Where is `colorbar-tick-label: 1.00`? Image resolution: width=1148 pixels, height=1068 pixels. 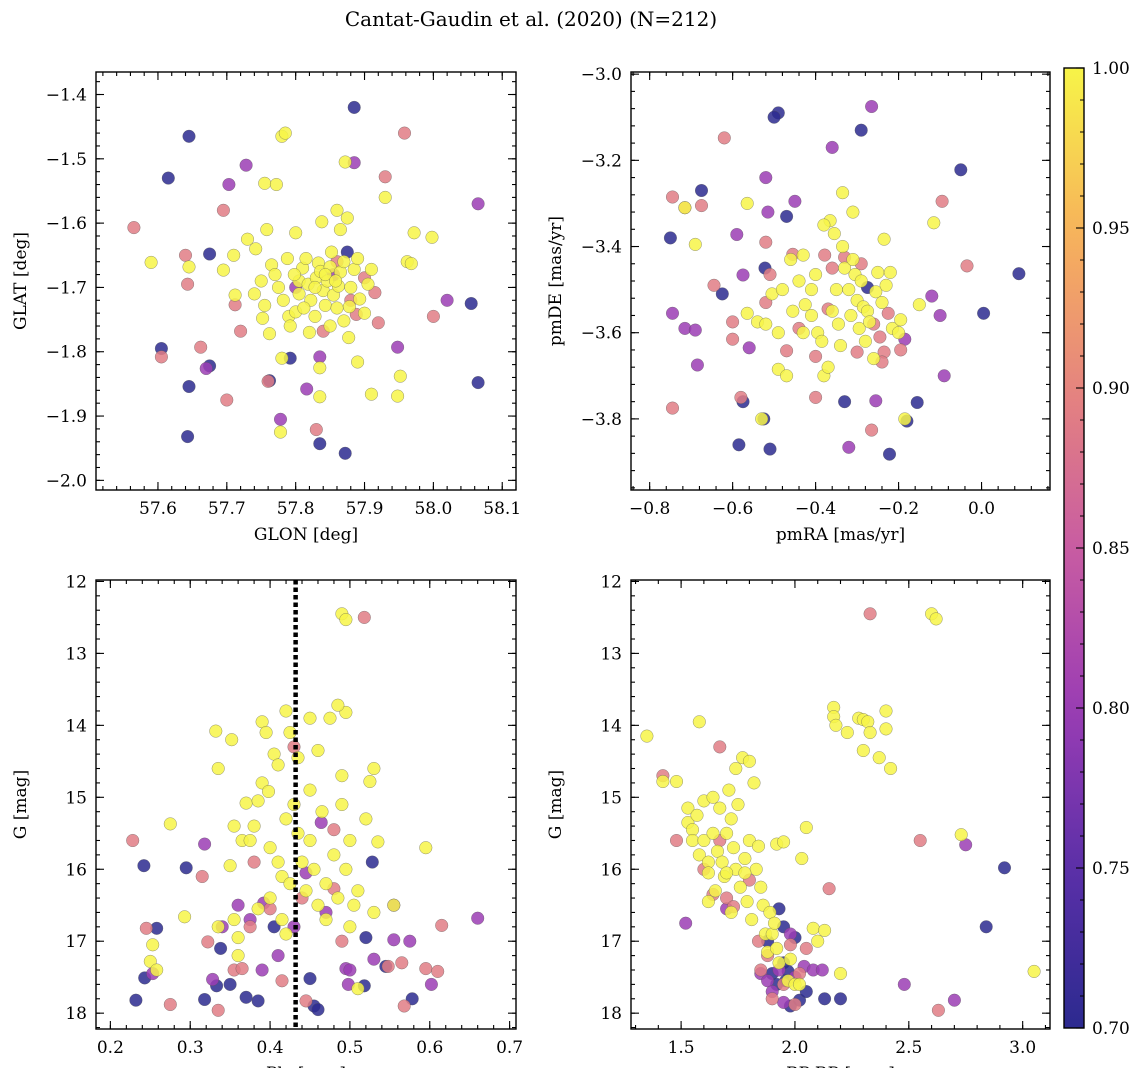
colorbar-tick-label: 1.00 is located at coordinates (1111, 69).